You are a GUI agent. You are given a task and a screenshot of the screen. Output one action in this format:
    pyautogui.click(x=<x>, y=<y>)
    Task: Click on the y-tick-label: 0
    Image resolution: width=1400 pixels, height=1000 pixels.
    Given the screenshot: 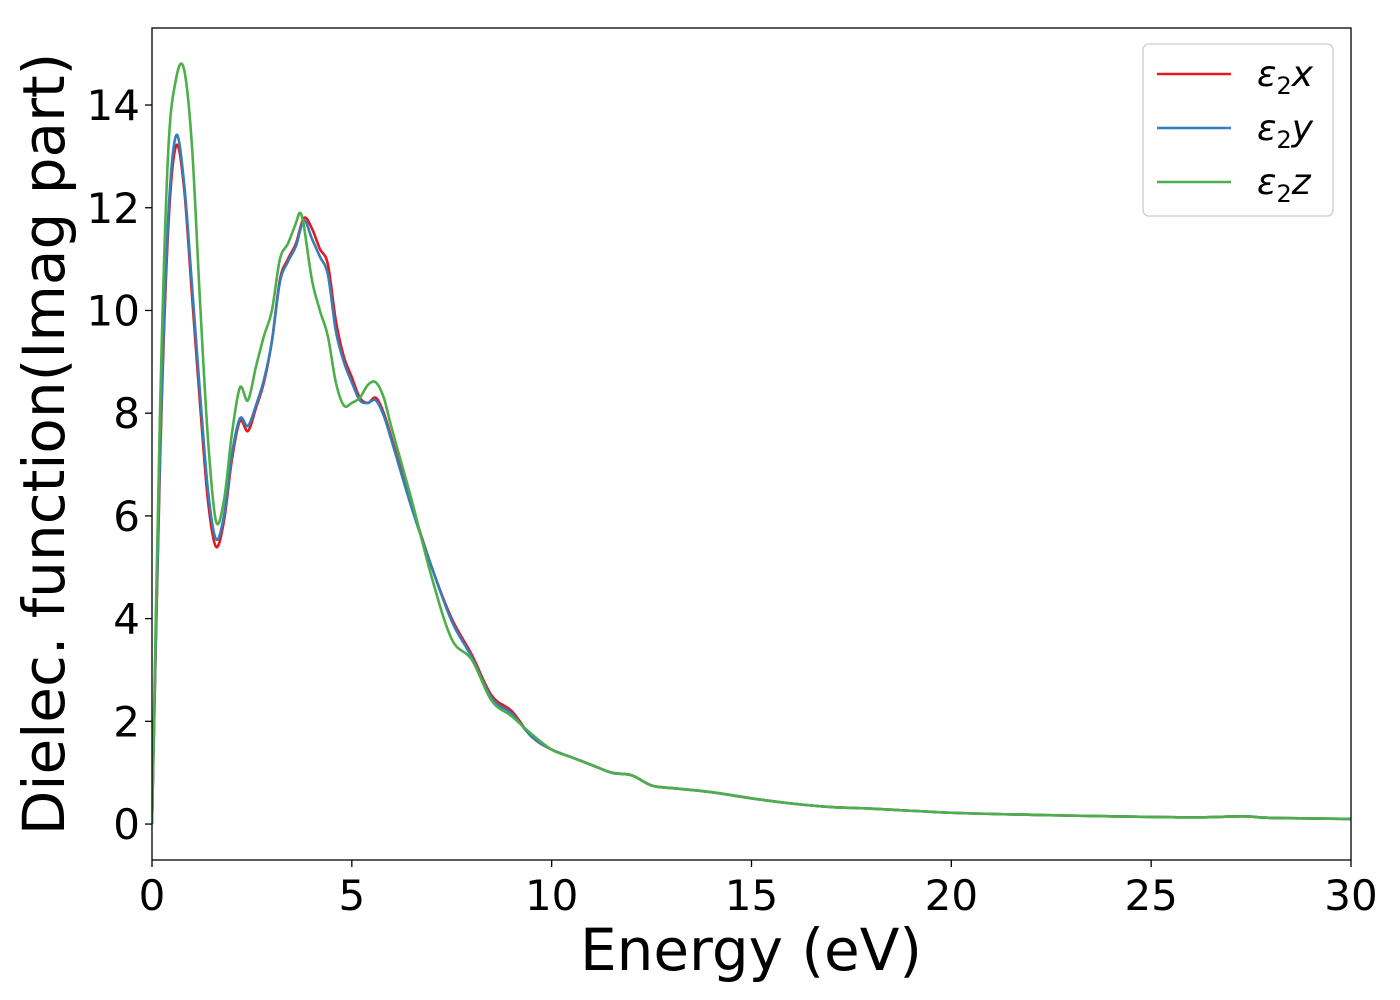 What is the action you would take?
    pyautogui.click(x=126, y=824)
    